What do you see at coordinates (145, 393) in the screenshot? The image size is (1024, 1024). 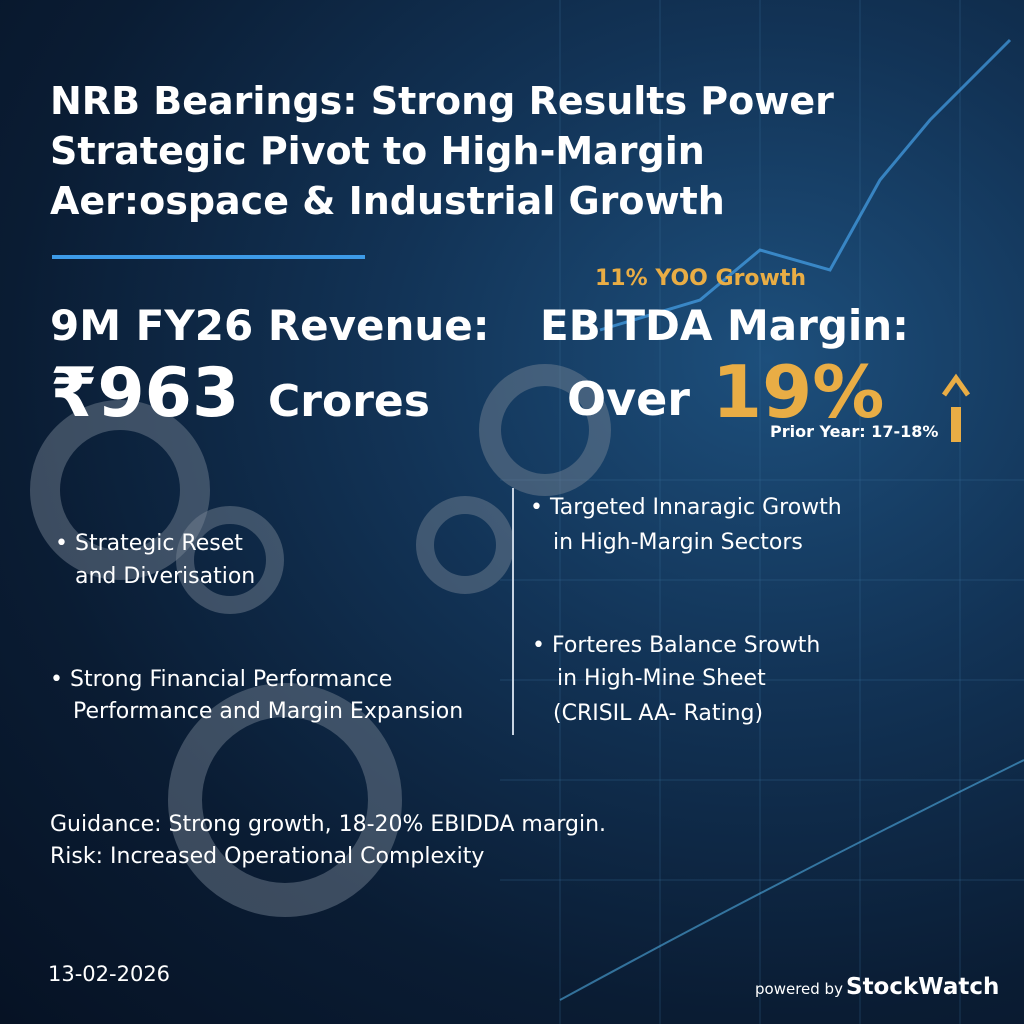 I see `revenue-value: ₹963` at bounding box center [145, 393].